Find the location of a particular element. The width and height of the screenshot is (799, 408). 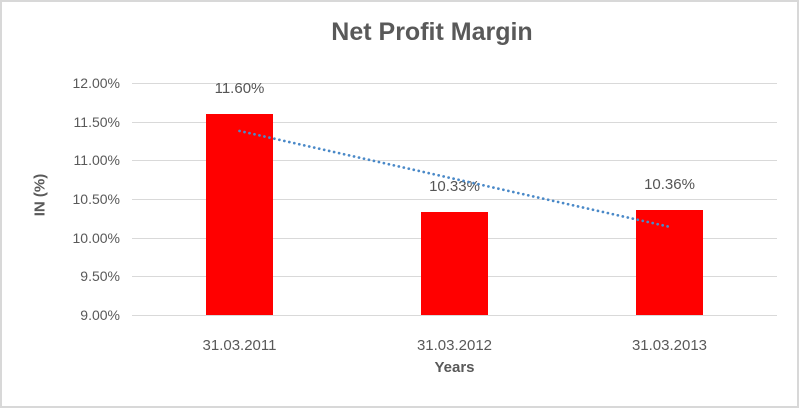

y-axis-tick-label: 10.50% is located at coordinates (96, 199).